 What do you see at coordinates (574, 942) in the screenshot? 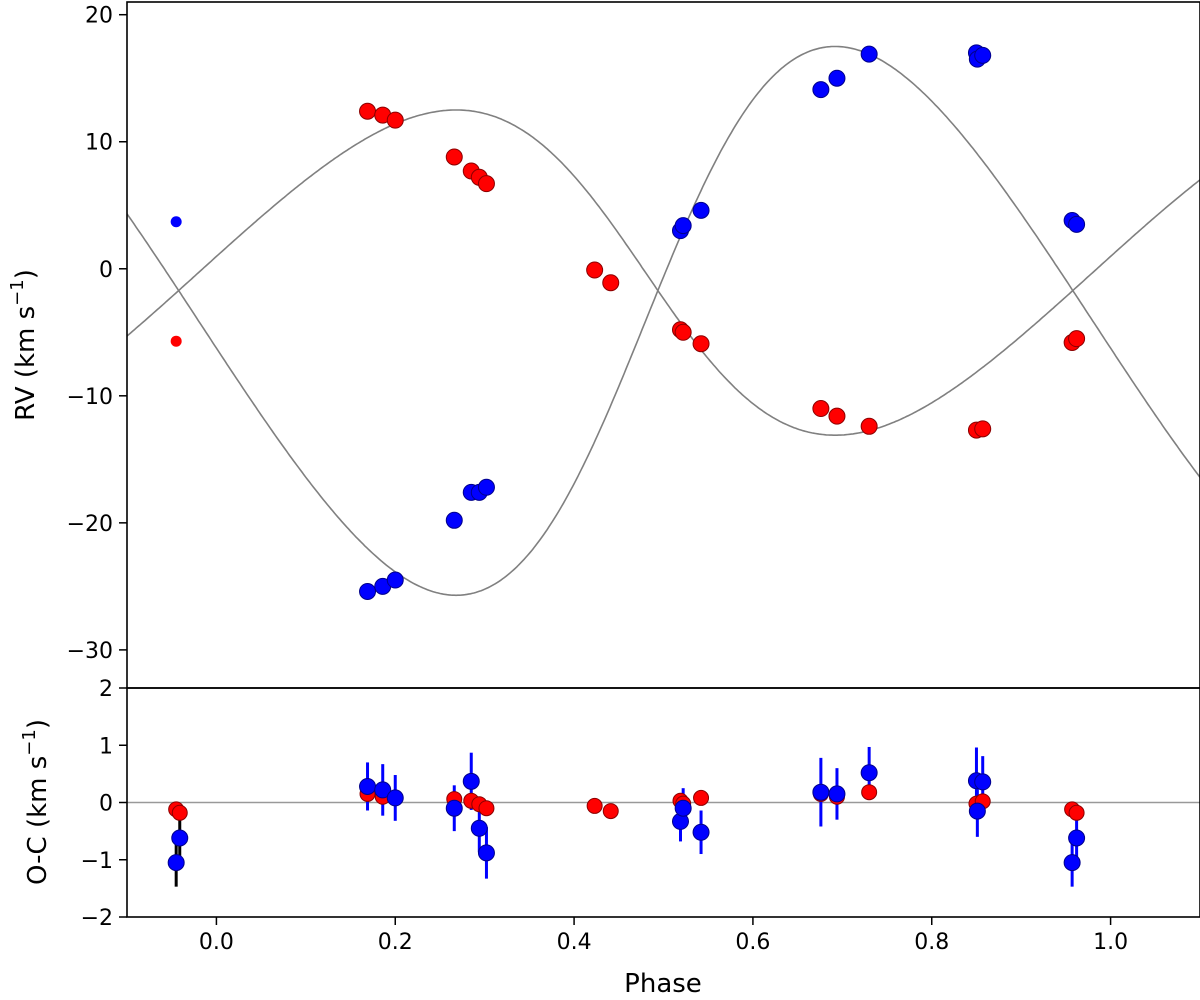
I see `x-tick-label: 0.4` at bounding box center [574, 942].